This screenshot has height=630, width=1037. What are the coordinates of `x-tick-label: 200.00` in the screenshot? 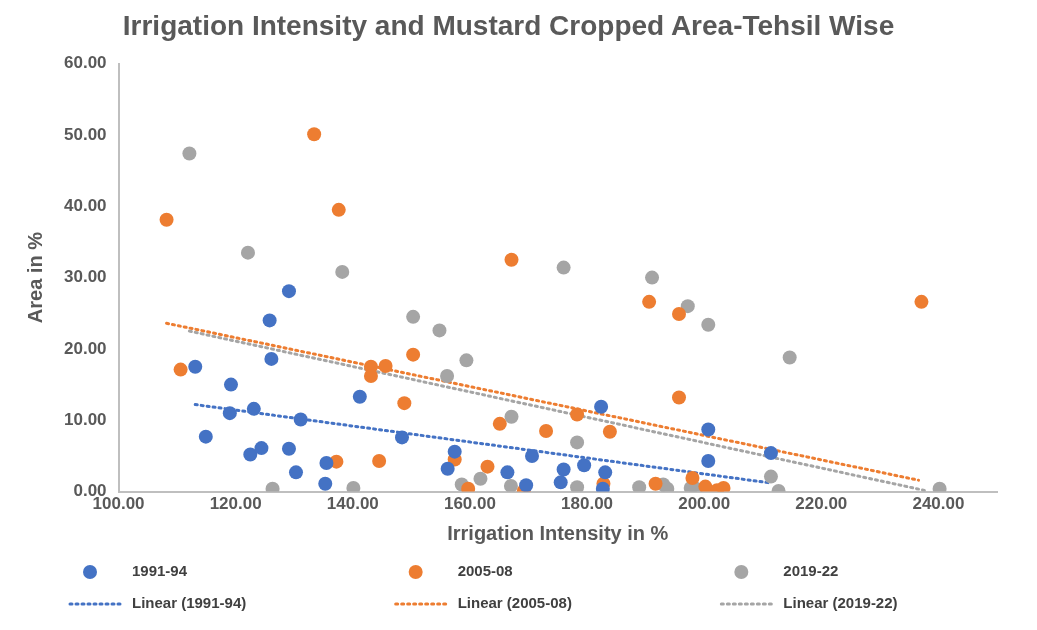 It's located at (704, 504).